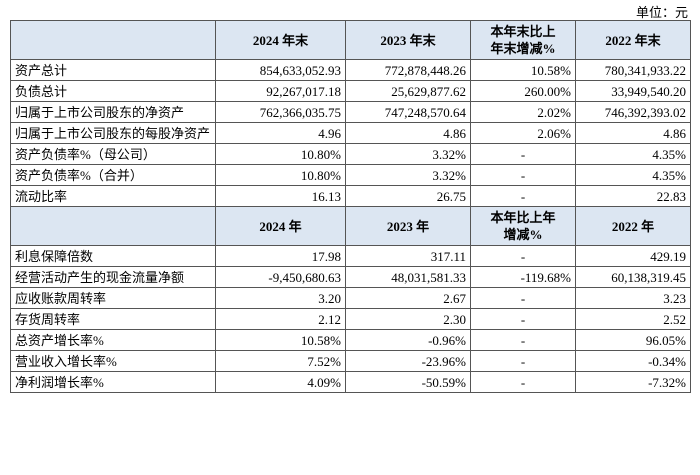  I want to click on cell: 96.05%, so click(633, 340).